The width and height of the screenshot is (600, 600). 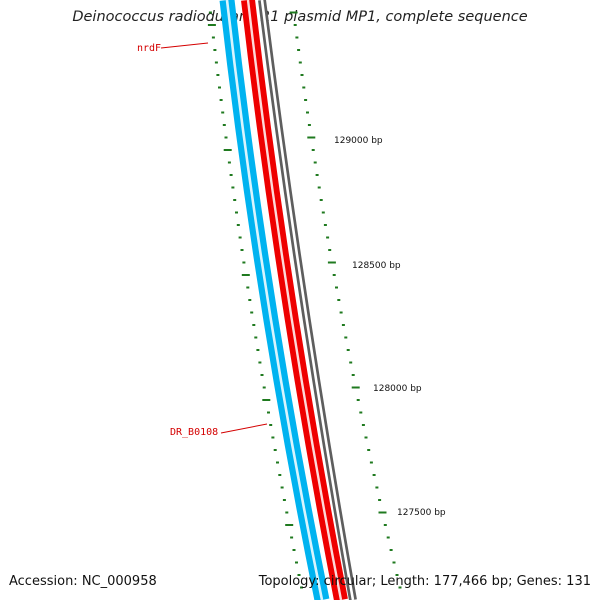 I want to click on scale-label-128500: 128500 bp, so click(x=376, y=266).